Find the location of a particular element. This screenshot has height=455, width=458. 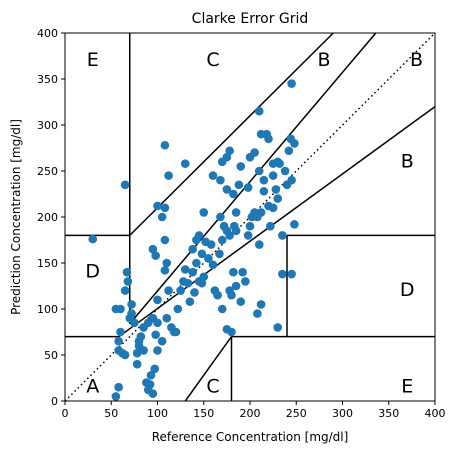

x-axis-ticks: 0 50 100 150 200 250 300 350 400 is located at coordinates (254, 410).